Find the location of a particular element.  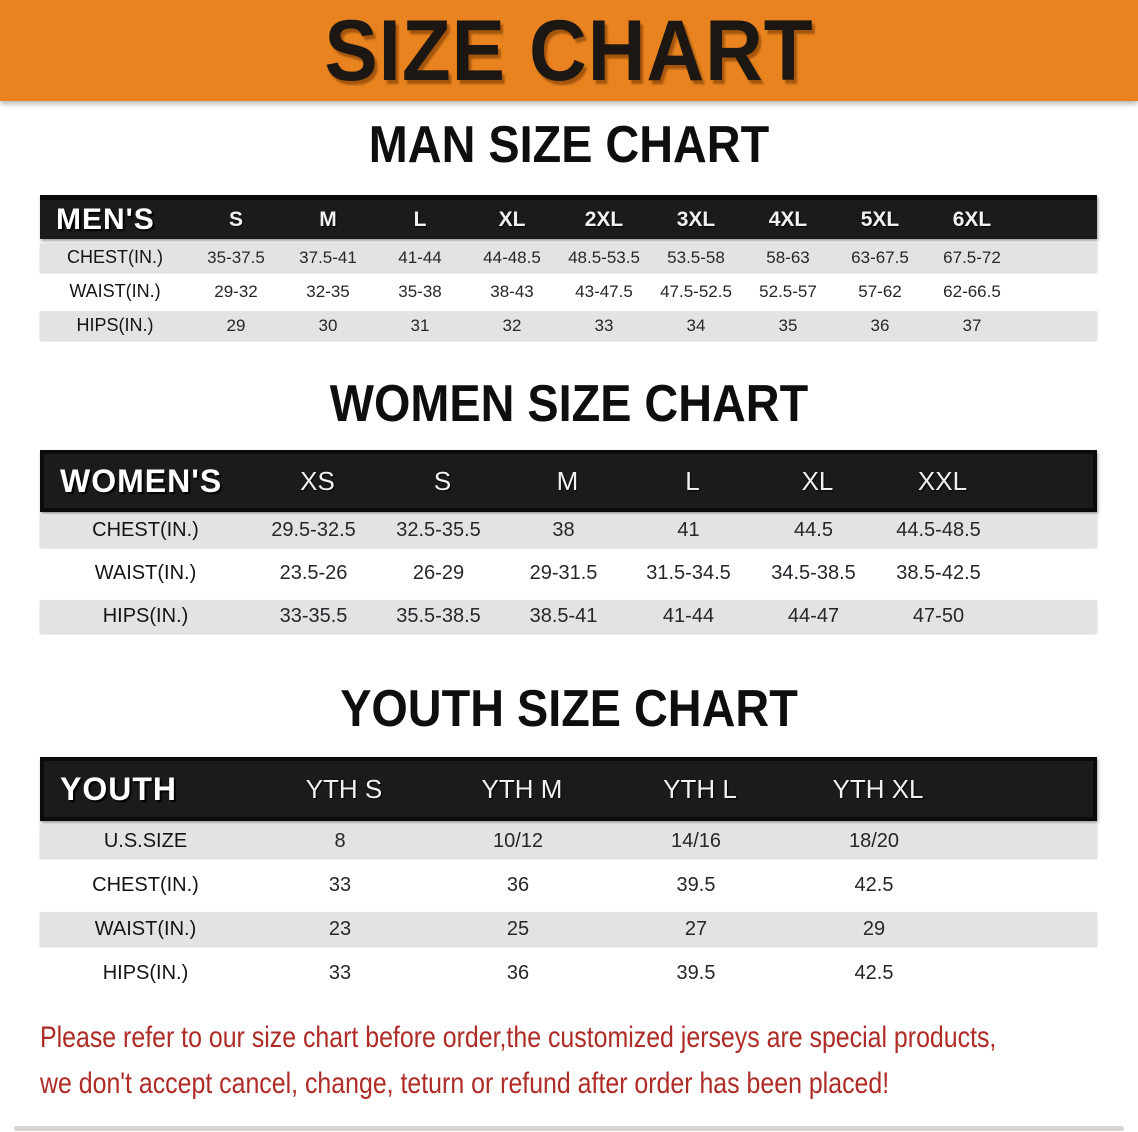

measurement-value: 38 is located at coordinates (563, 530).